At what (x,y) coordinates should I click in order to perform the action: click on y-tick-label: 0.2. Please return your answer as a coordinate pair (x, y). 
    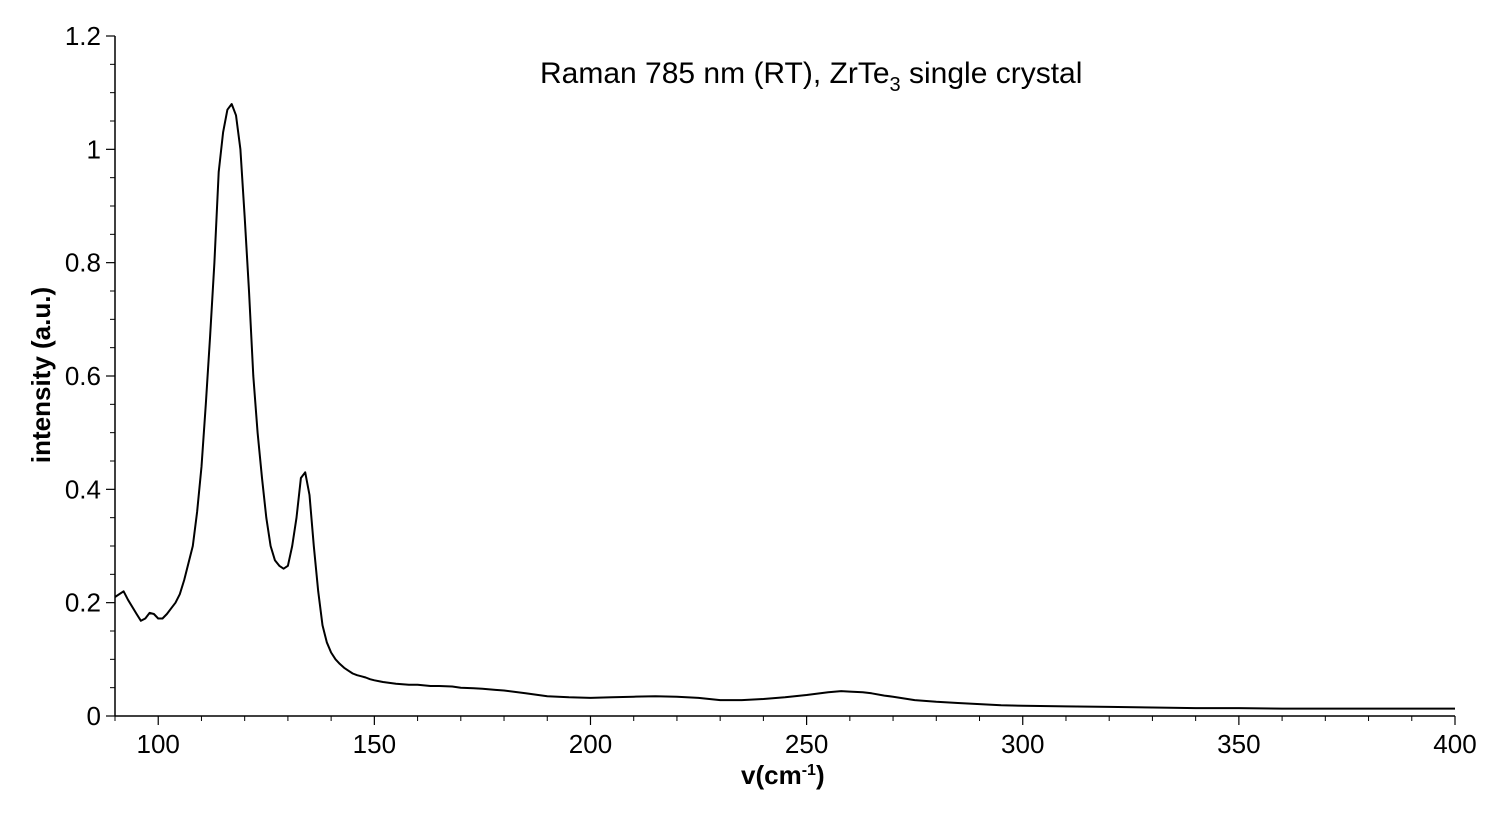
    Looking at the image, I should click on (83, 603).